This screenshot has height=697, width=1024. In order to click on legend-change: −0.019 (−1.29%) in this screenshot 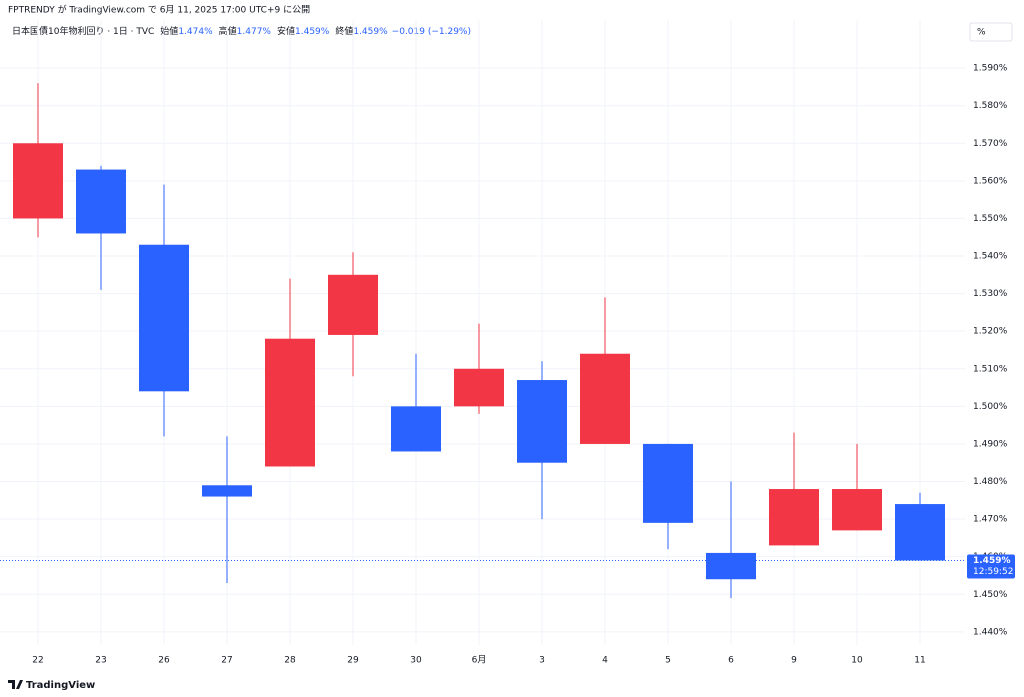, I will do `click(431, 32)`.